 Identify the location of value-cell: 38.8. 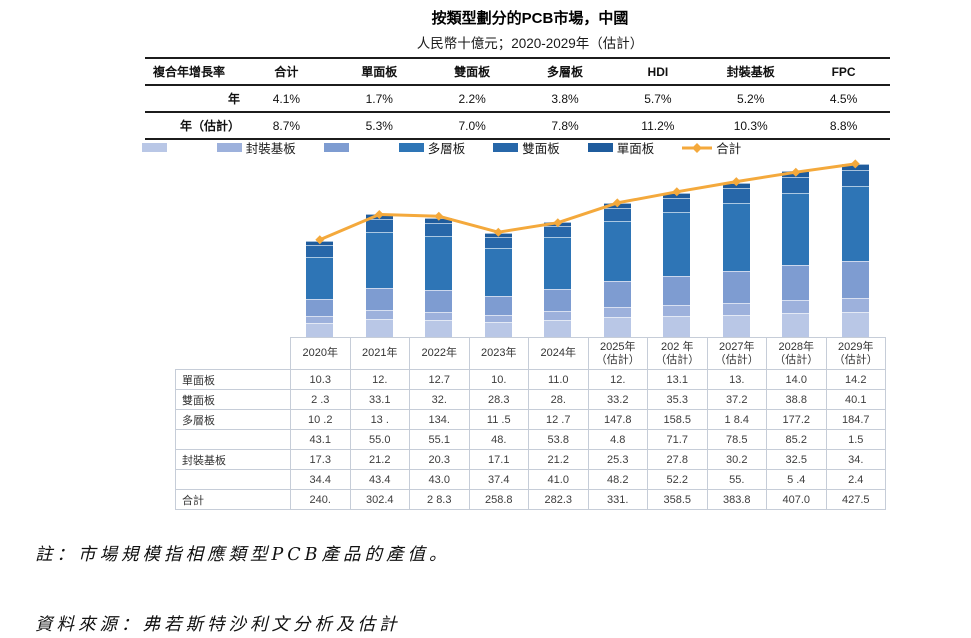
(796, 399).